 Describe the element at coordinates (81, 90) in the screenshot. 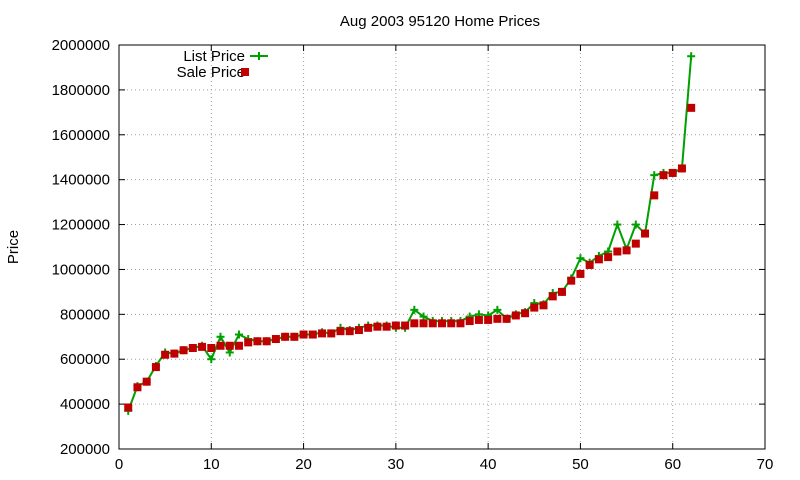

I see `y-tick-label: 1800000` at that location.